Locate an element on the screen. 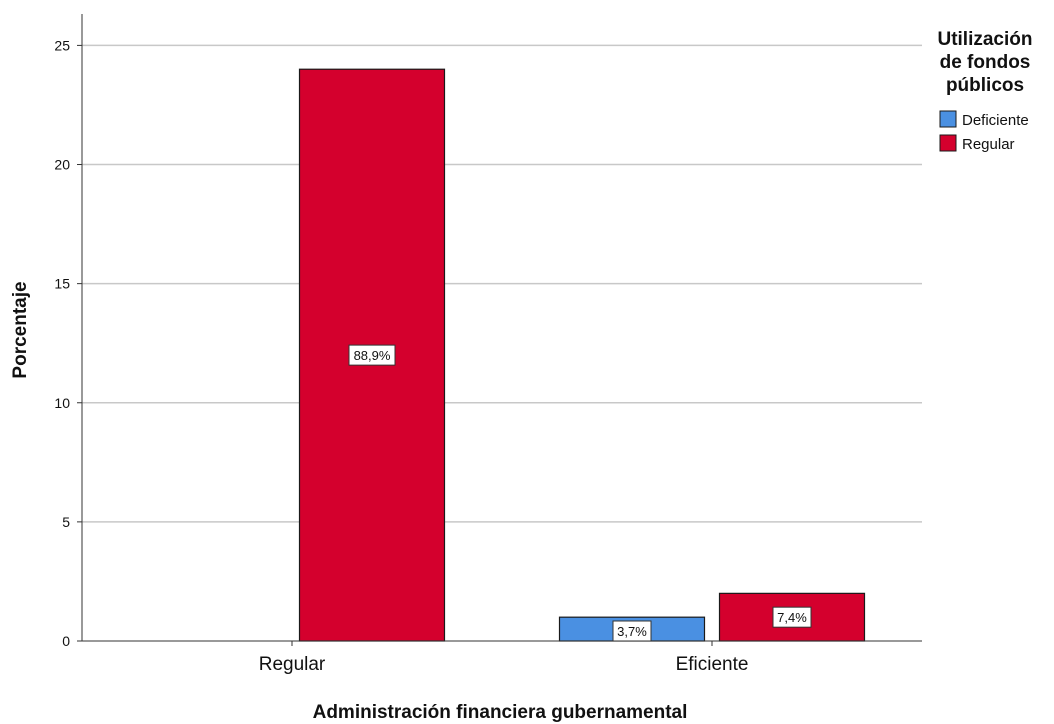 The width and height of the screenshot is (1054, 724). legend-items: Deficiente Regular is located at coordinates (984, 131).